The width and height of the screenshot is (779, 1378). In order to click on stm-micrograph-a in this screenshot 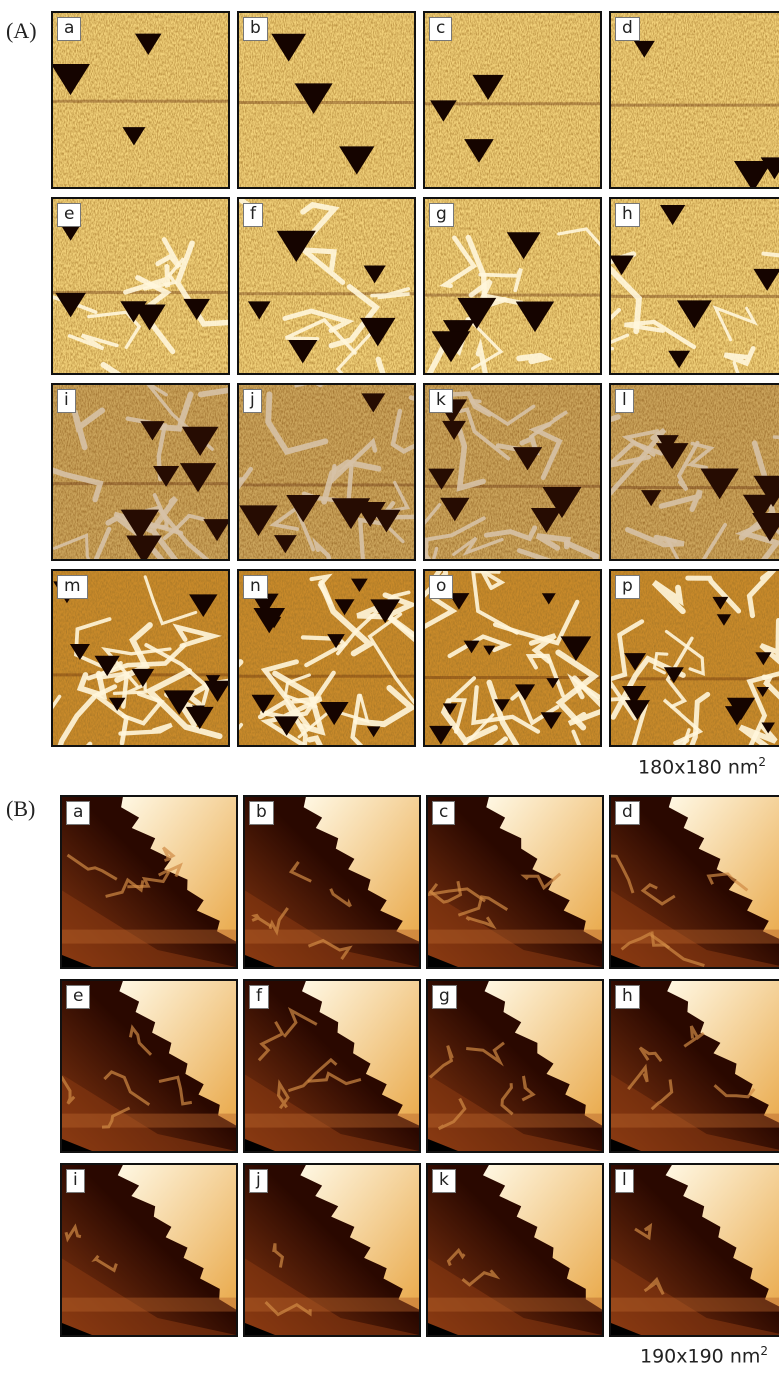, I will do `click(149, 882)`.